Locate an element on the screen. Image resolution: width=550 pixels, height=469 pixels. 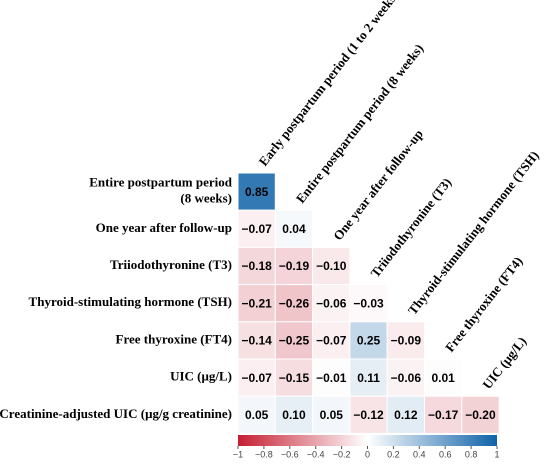
row-label: (8 weeks) is located at coordinates (206, 198).